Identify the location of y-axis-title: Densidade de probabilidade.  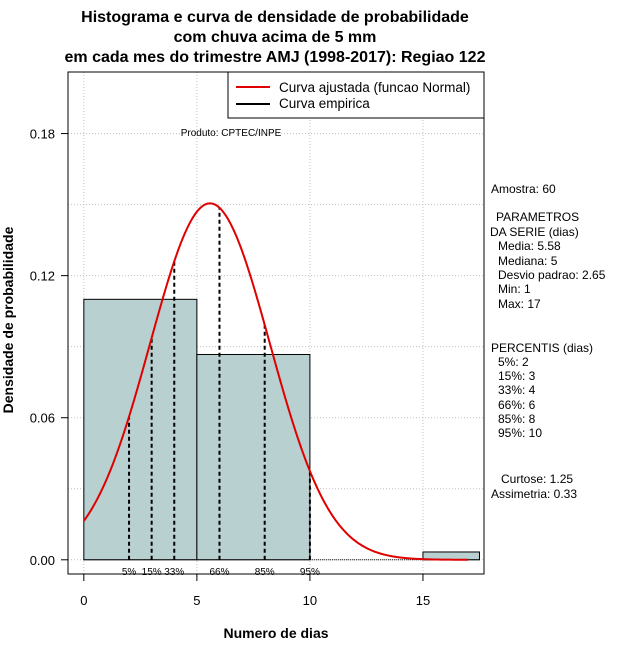
(8, 319).